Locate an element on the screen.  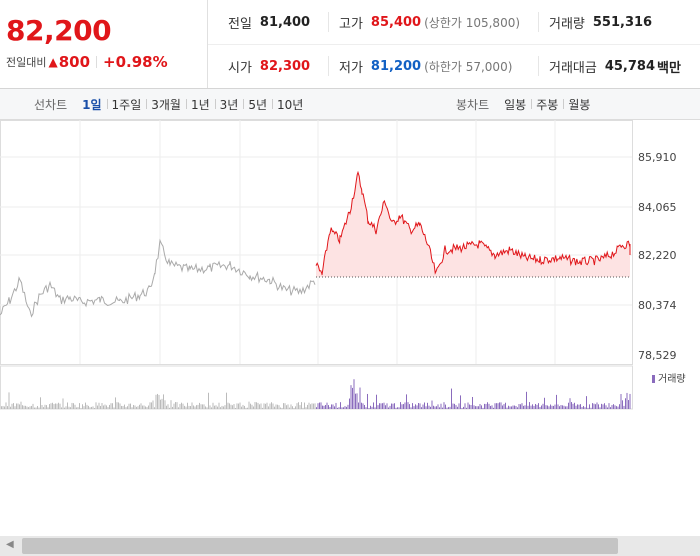
low-value: 81,200 is located at coordinates (396, 66).